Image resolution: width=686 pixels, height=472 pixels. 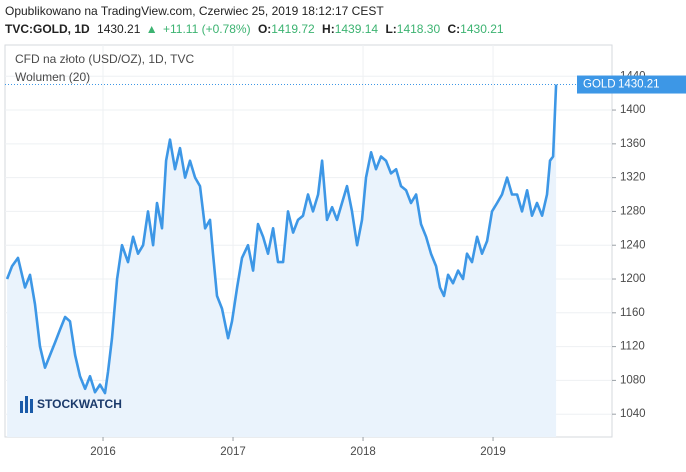 What do you see at coordinates (419, 29) in the screenshot?
I see `low: 1418.30` at bounding box center [419, 29].